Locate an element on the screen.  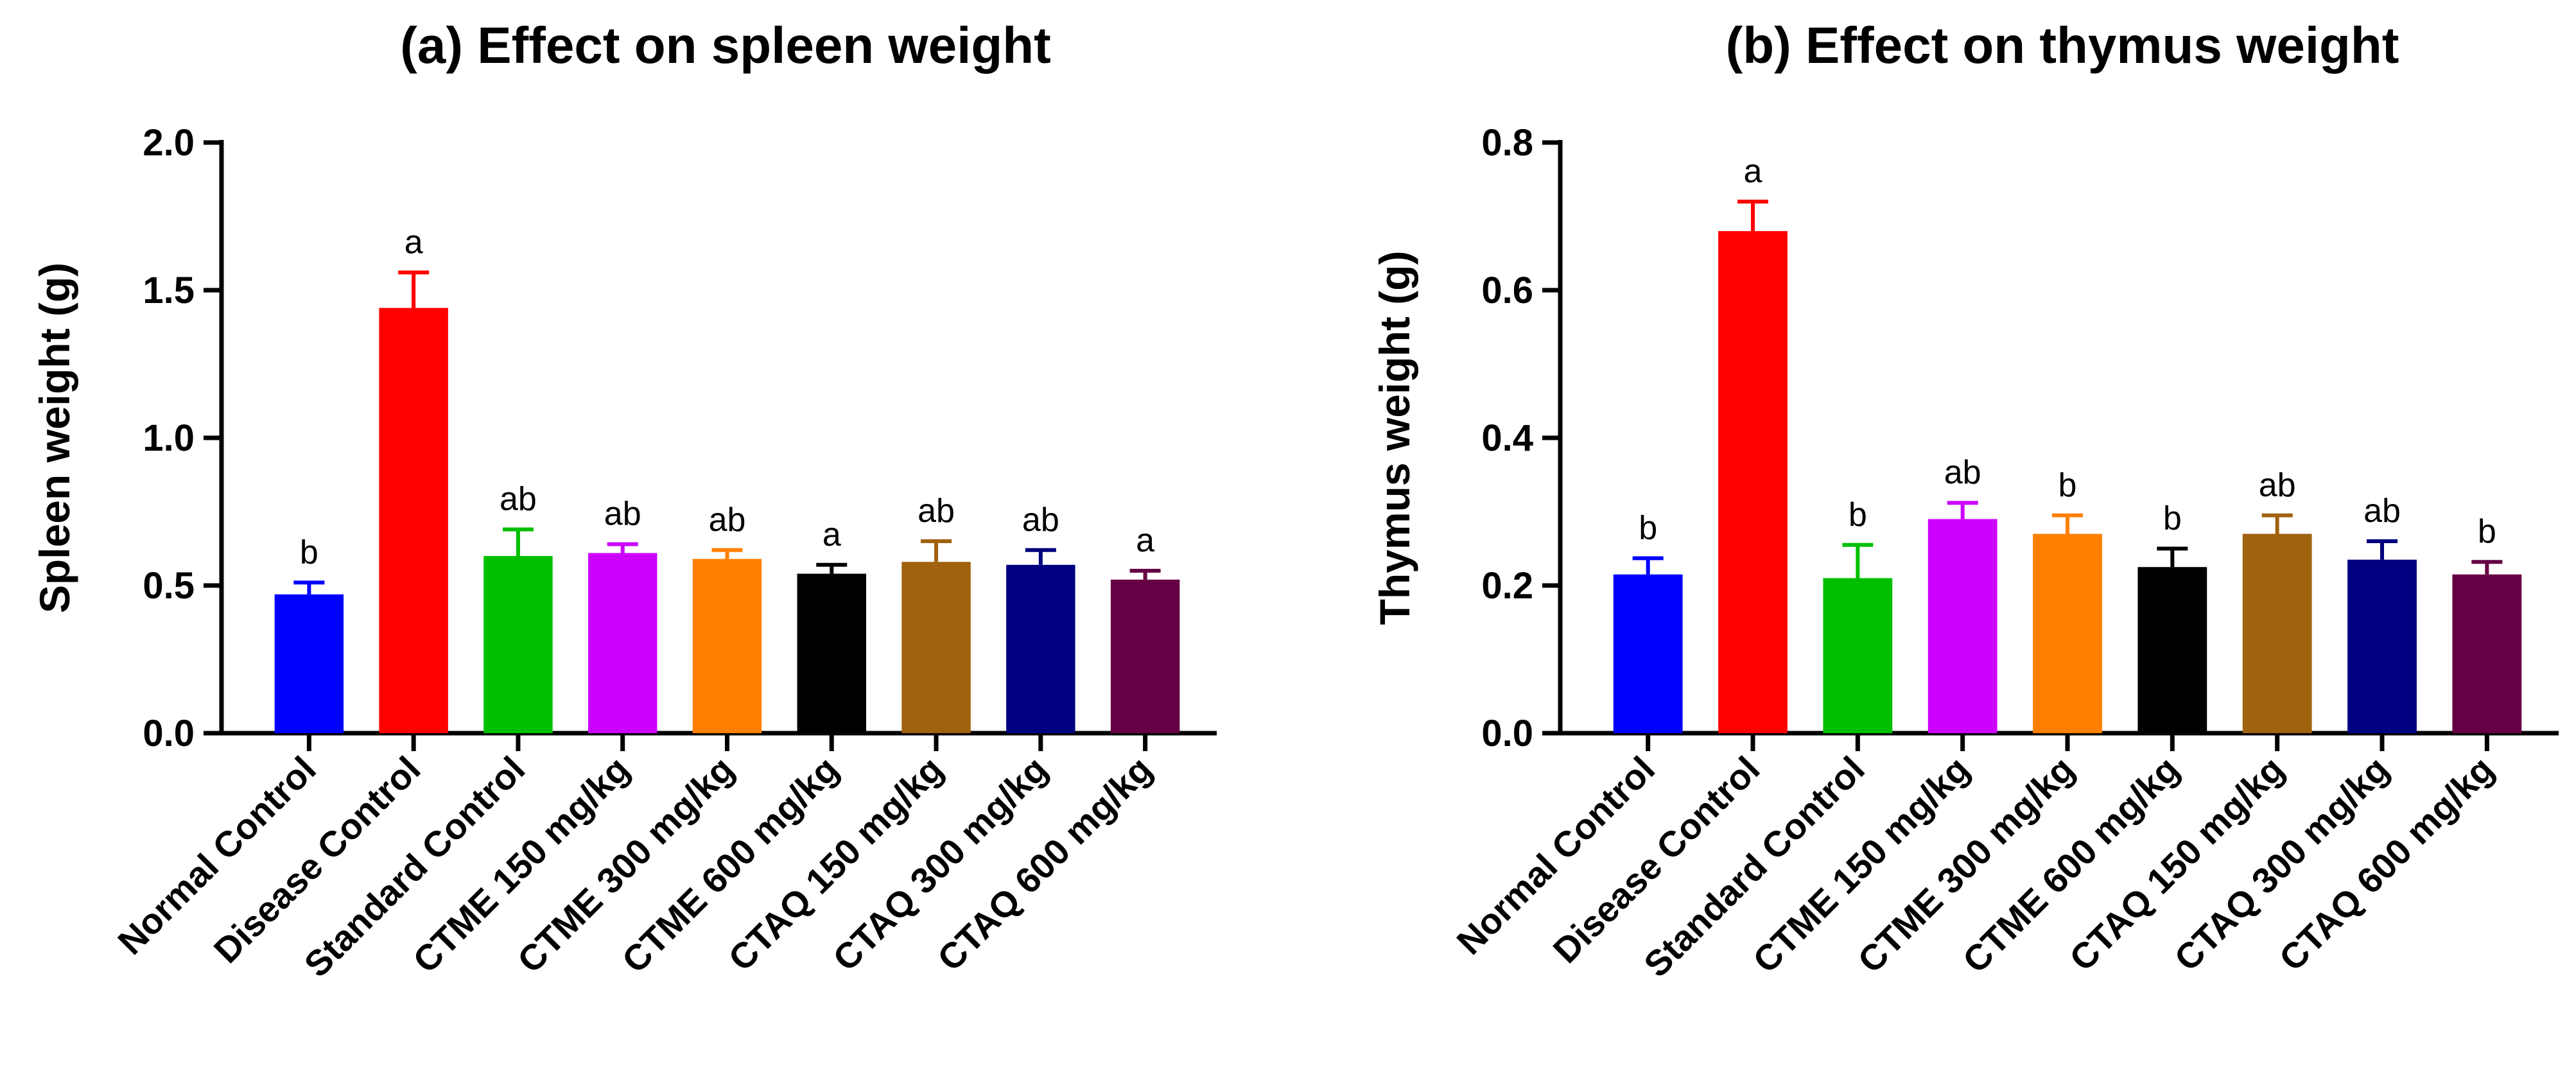
y-tick-label: 0.8 is located at coordinates (1507, 143).